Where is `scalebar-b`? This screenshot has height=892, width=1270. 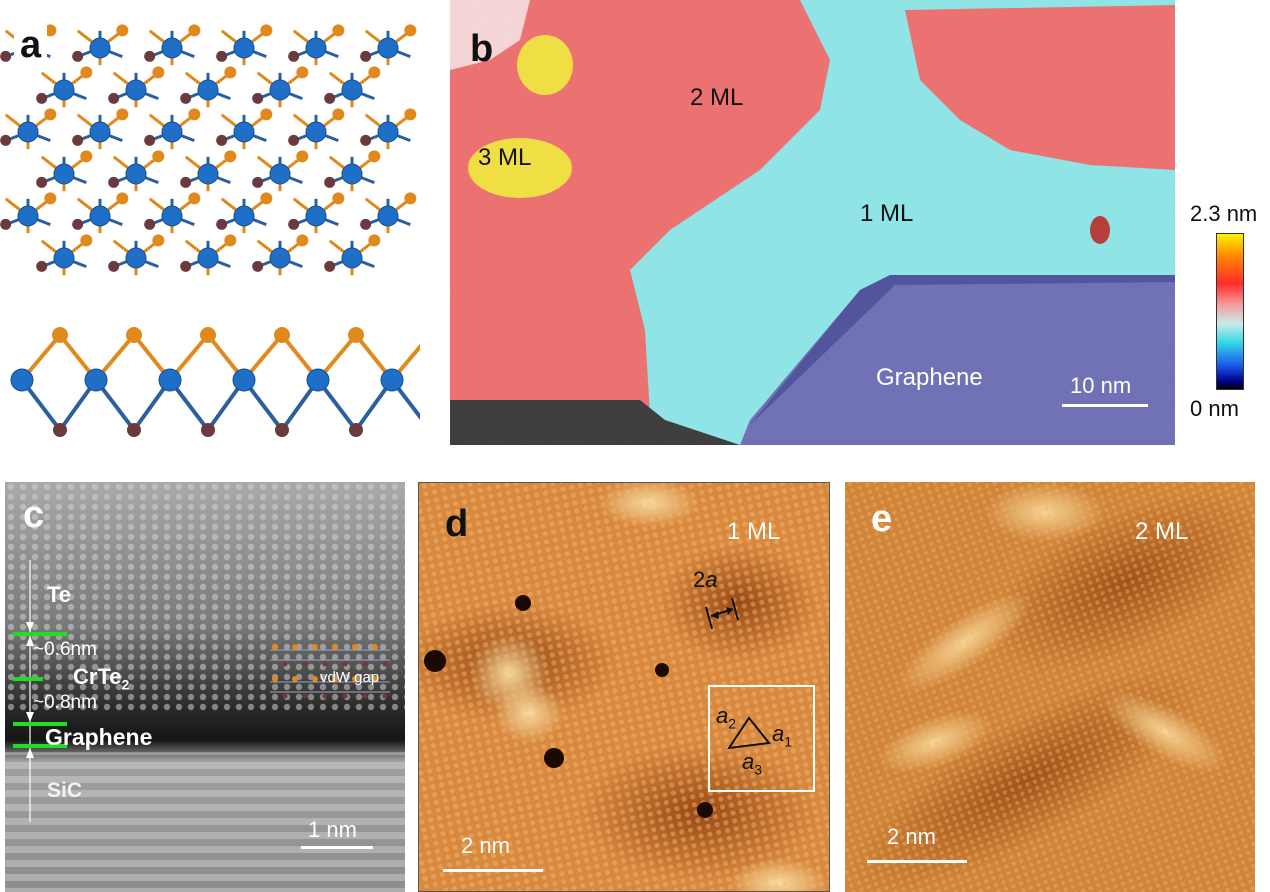
scalebar-b is located at coordinates (1105, 405).